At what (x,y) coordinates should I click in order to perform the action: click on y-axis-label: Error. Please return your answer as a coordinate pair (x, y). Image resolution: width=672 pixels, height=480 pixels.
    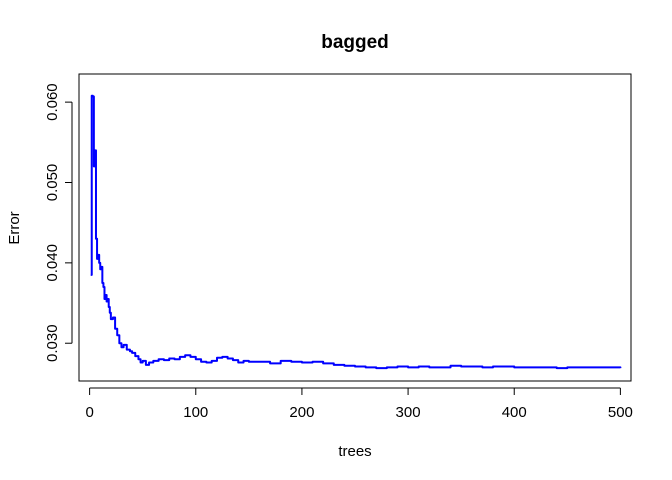
    Looking at the image, I should click on (14, 227).